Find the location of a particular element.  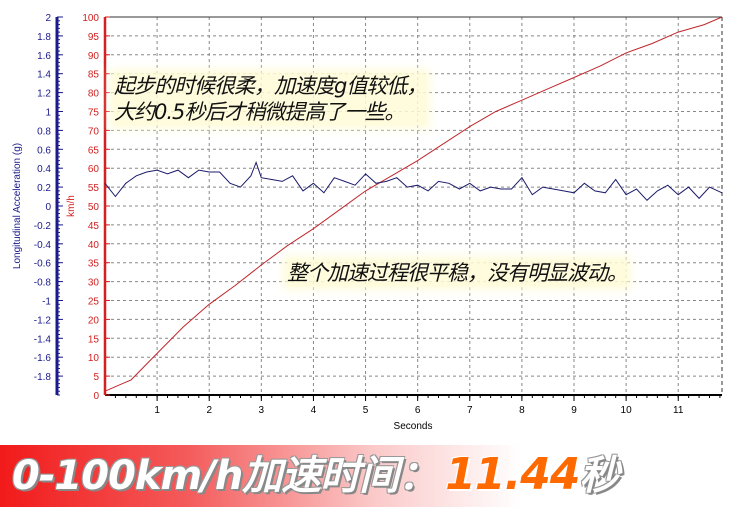

accel-tick-label: -1.8 is located at coordinates (43, 377).